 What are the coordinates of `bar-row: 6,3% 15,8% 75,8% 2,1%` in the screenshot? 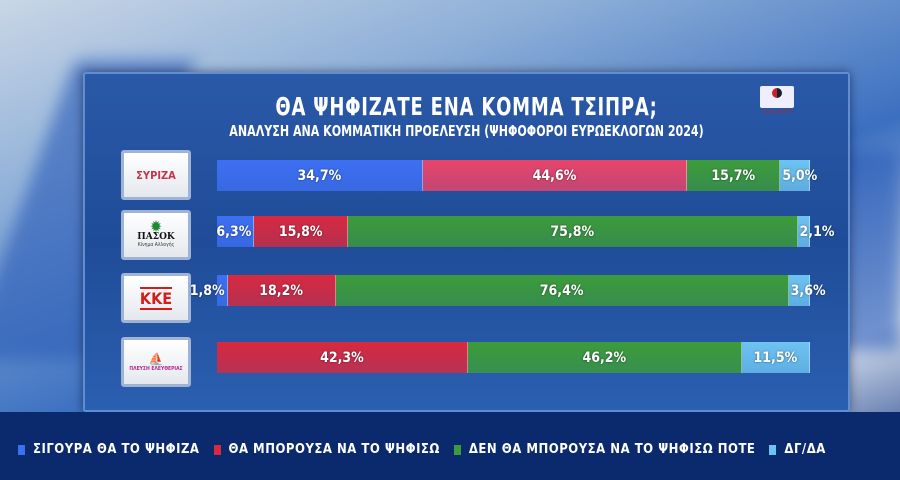 It's located at (525, 231).